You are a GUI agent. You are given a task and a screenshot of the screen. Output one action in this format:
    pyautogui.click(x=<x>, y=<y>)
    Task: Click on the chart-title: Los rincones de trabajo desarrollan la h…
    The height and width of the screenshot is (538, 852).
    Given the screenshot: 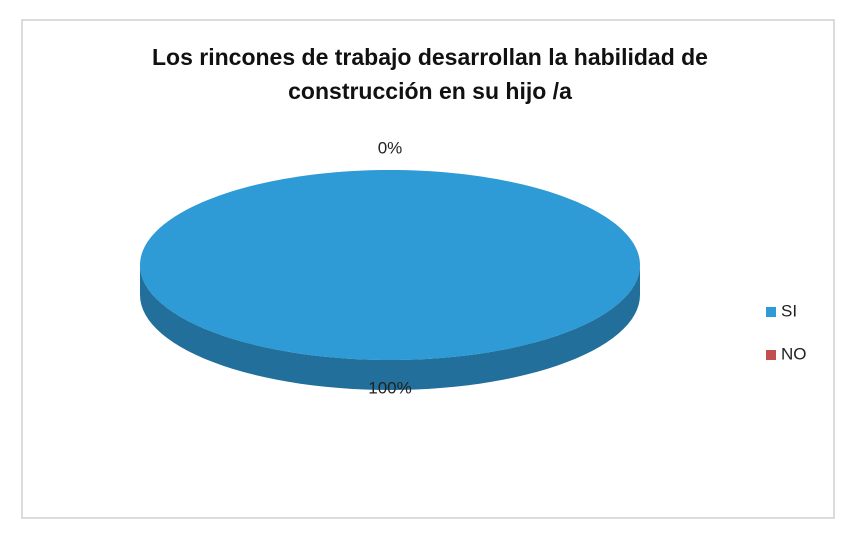 What is the action you would take?
    pyautogui.click(x=430, y=74)
    